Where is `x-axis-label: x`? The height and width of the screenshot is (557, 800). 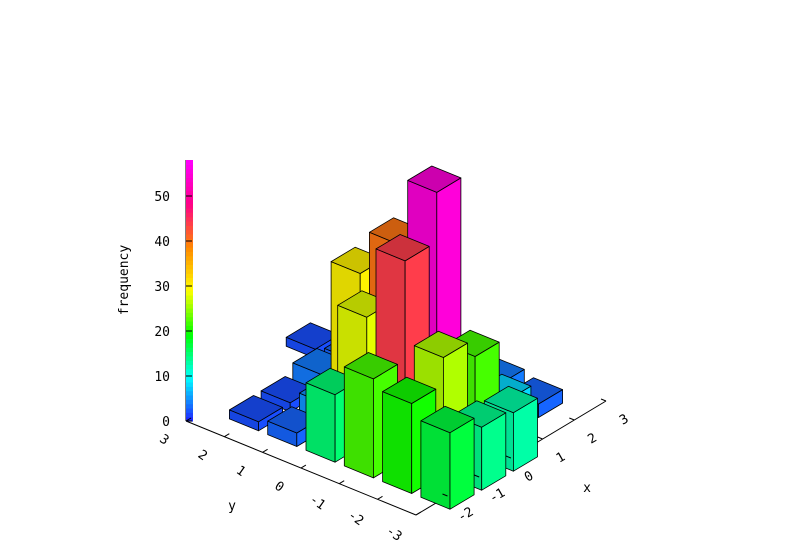 x-axis-label: x is located at coordinates (587, 488).